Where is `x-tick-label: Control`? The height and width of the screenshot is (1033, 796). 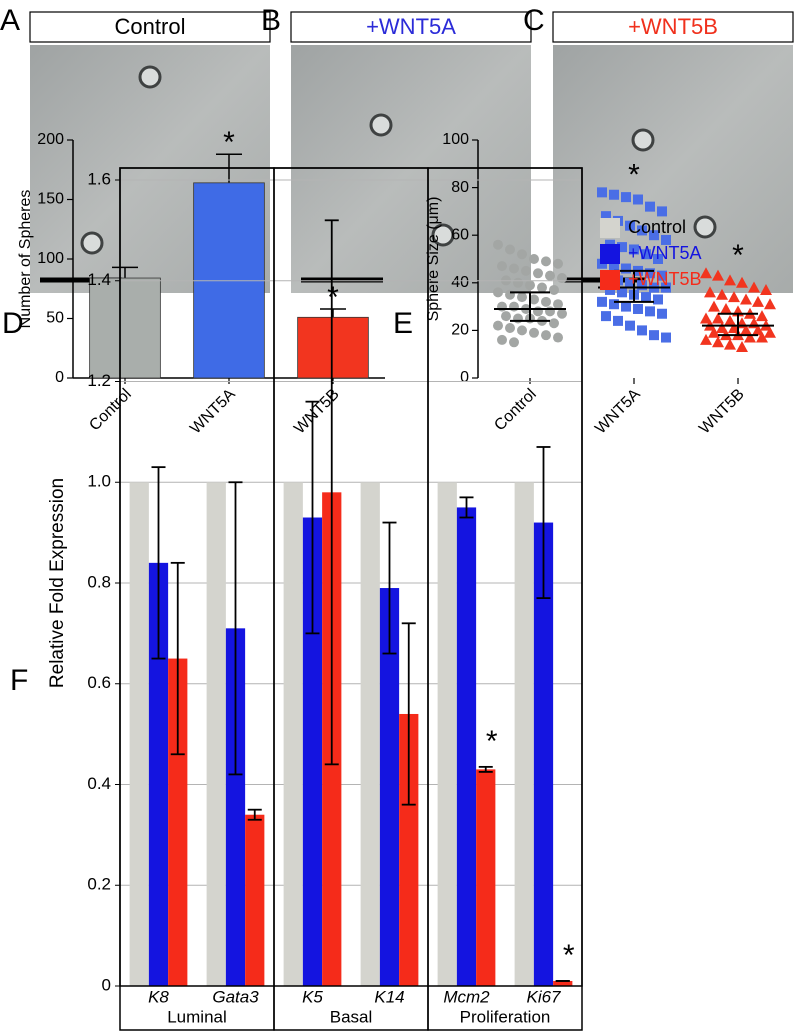
x-tick-label: Control is located at coordinates (110, 410).